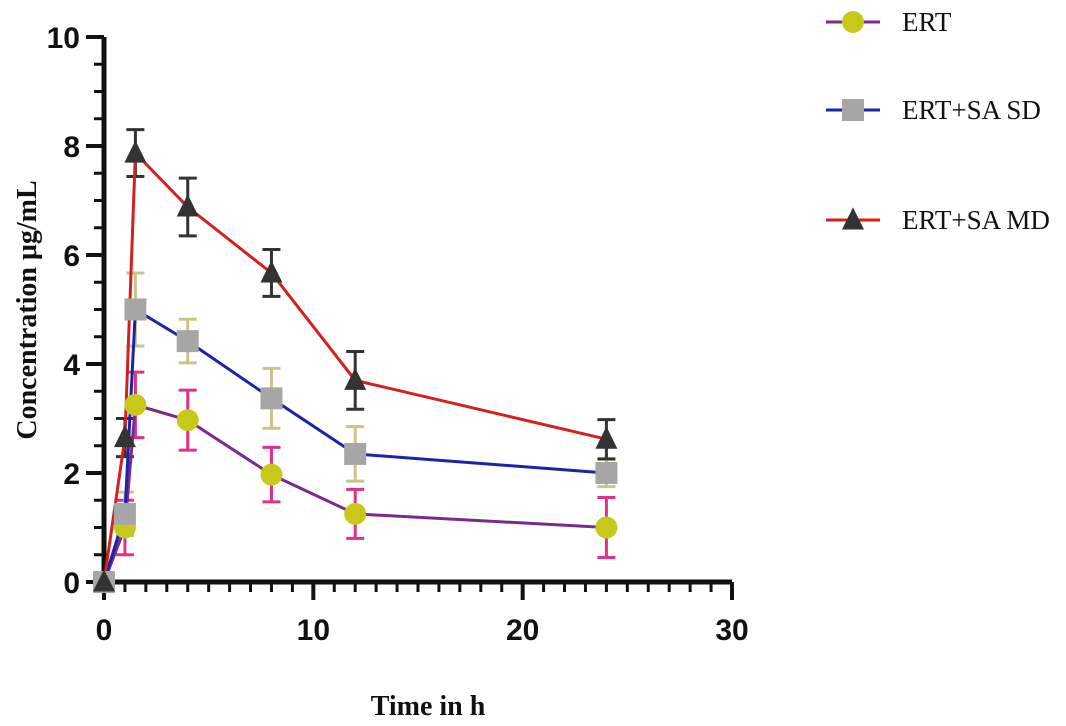 The height and width of the screenshot is (726, 1066). What do you see at coordinates (853, 110) in the screenshot?
I see `legend-marker-ert-sa-sd` at bounding box center [853, 110].